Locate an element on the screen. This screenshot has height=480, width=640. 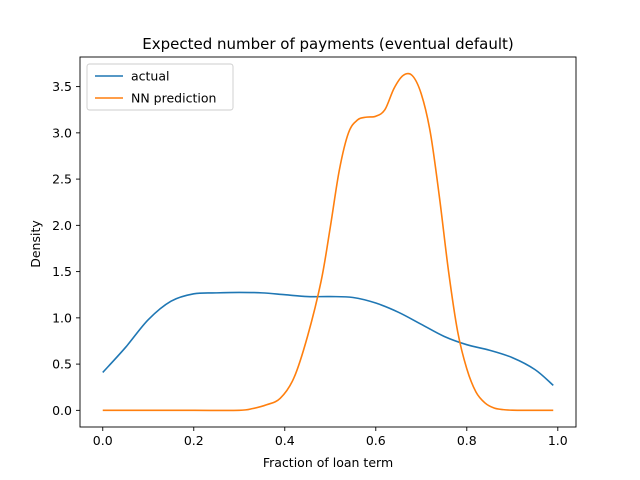
y-axis-label: Density is located at coordinates (35, 244).